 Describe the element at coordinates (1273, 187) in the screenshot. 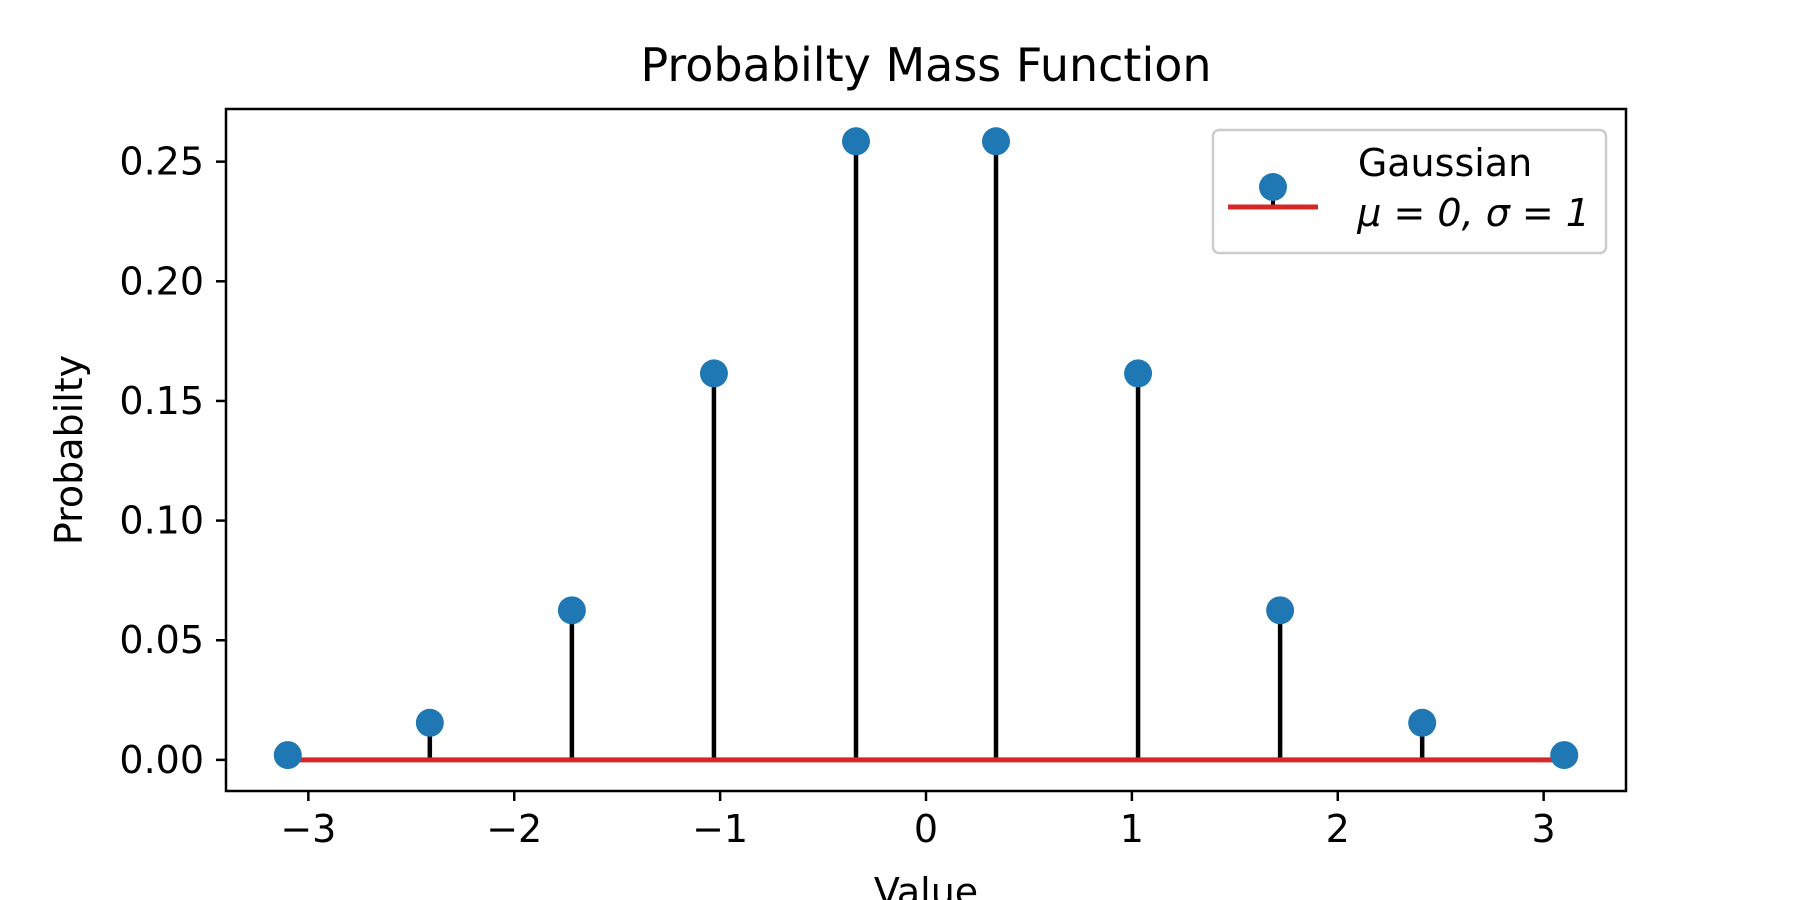

I see `legend-marker-swatch` at that location.